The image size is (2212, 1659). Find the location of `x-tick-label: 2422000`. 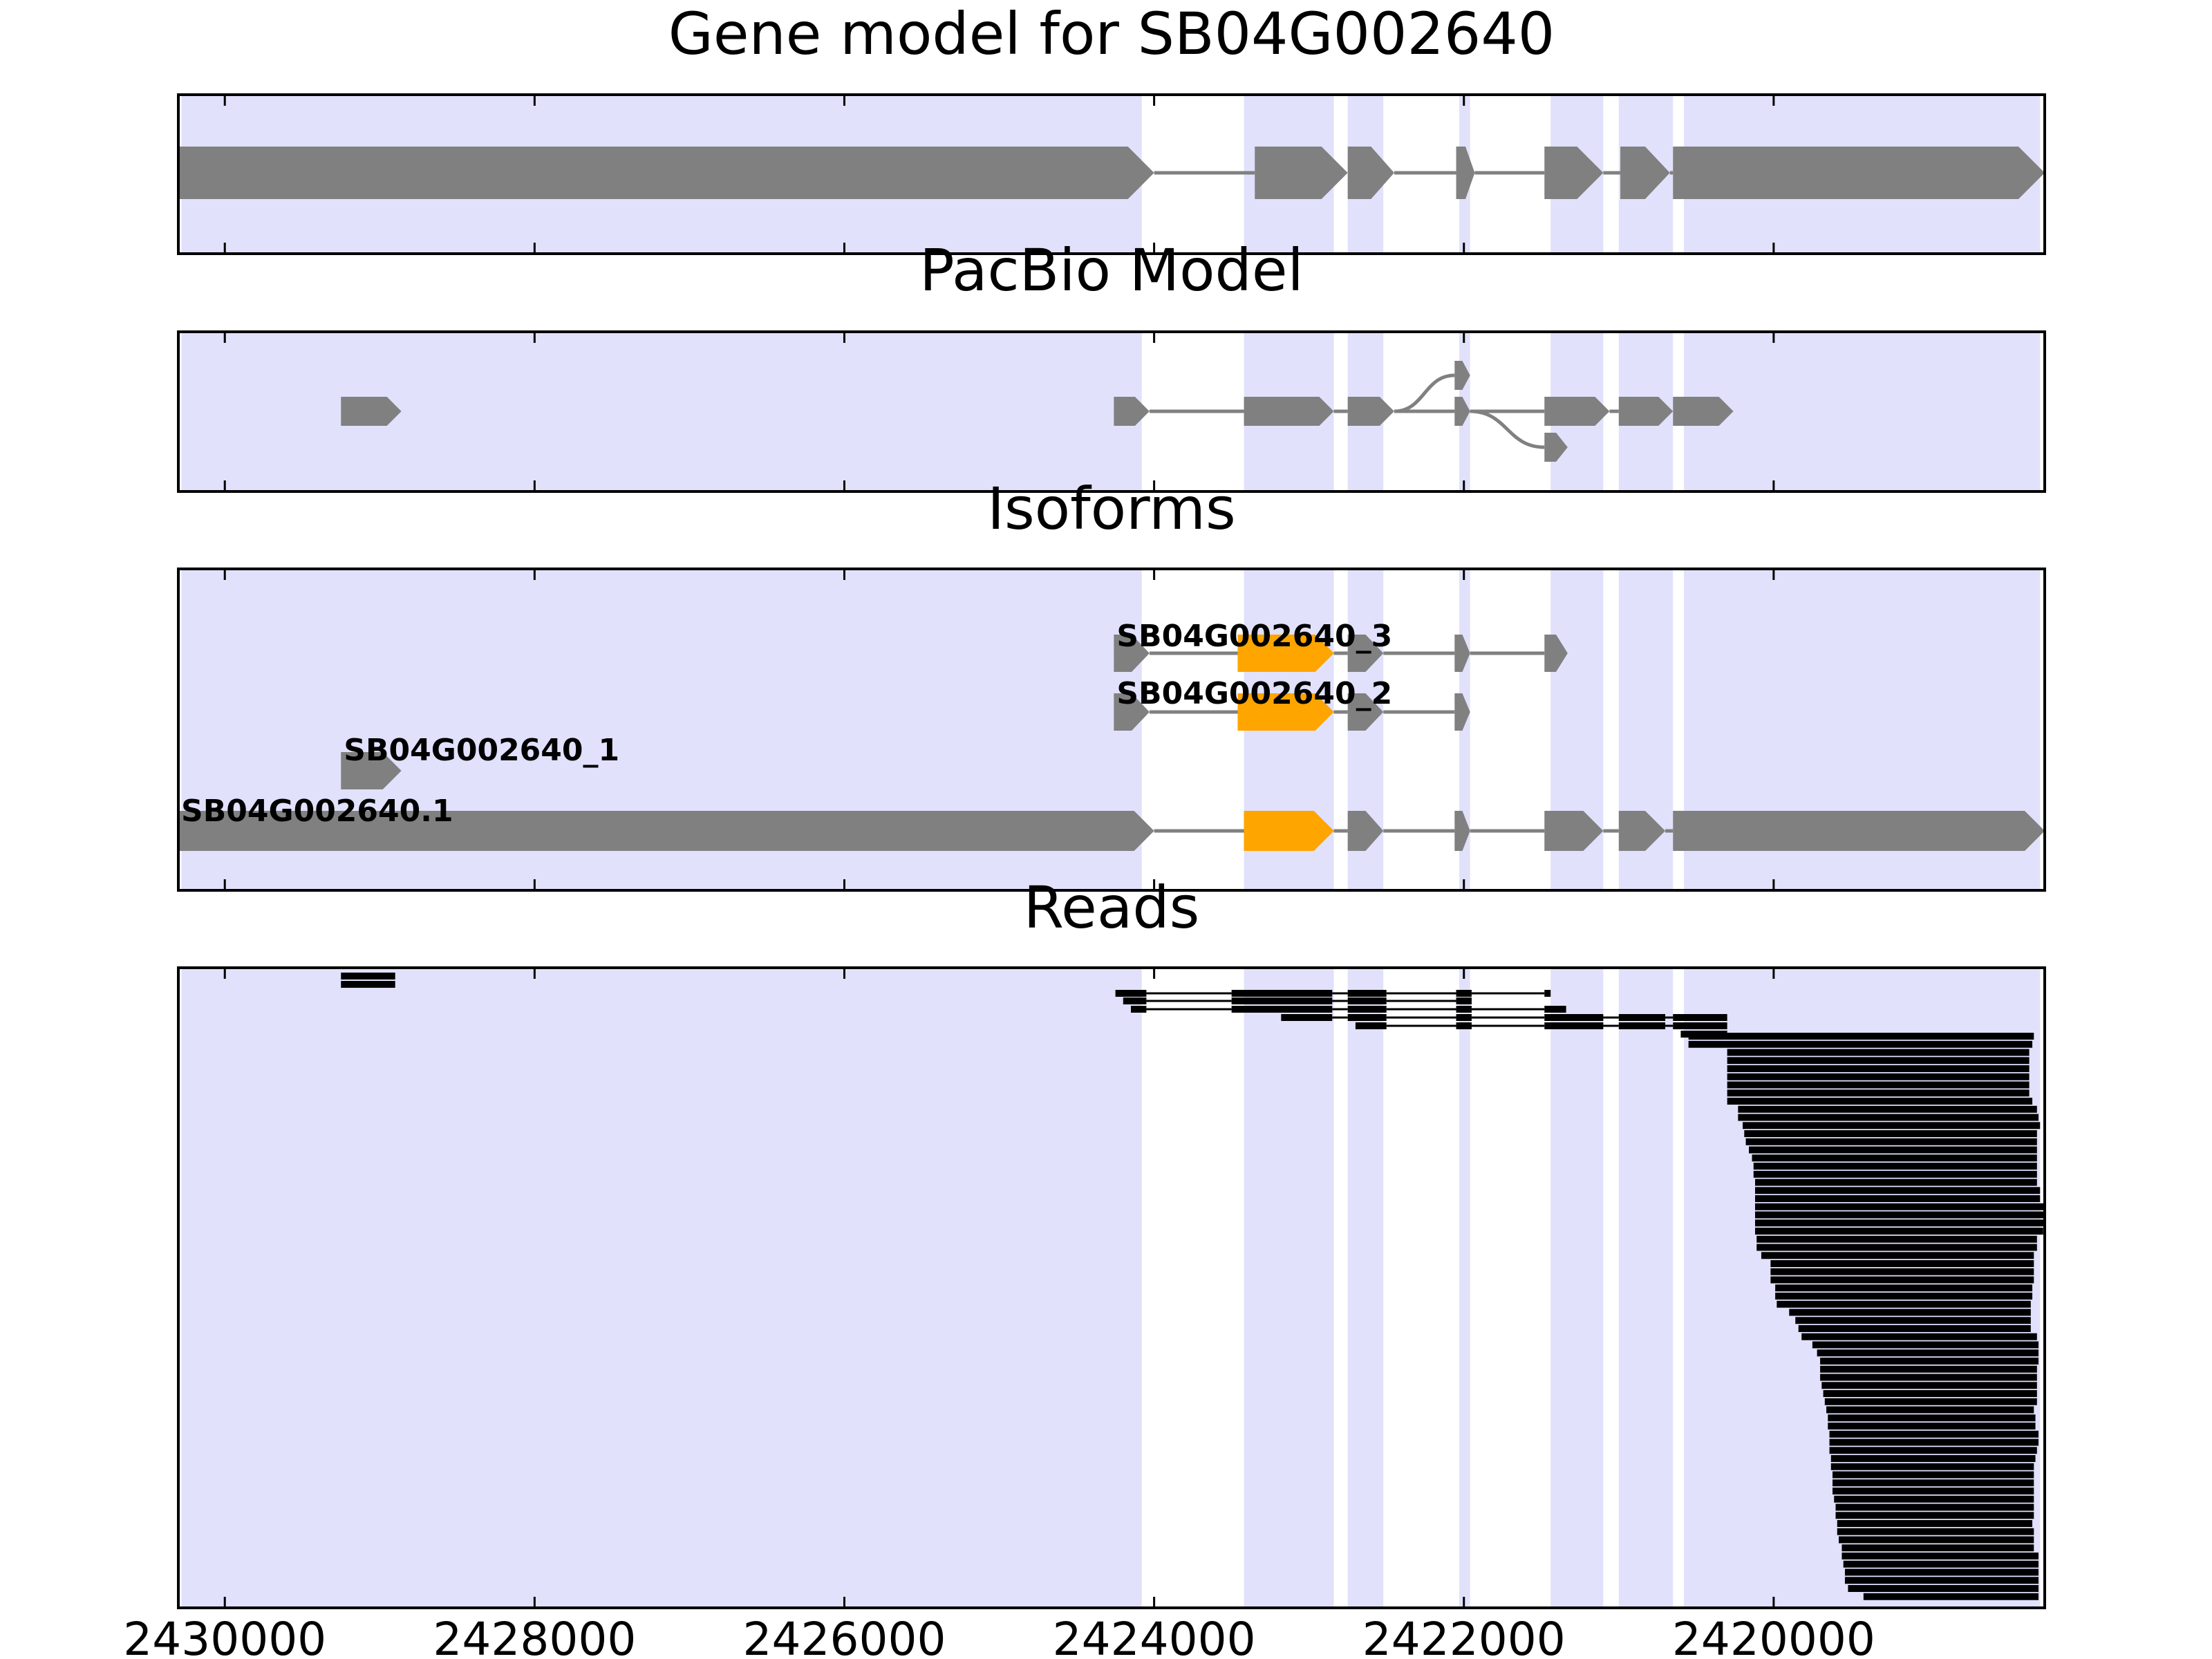

x-tick-label: 2422000 is located at coordinates (1464, 1636).